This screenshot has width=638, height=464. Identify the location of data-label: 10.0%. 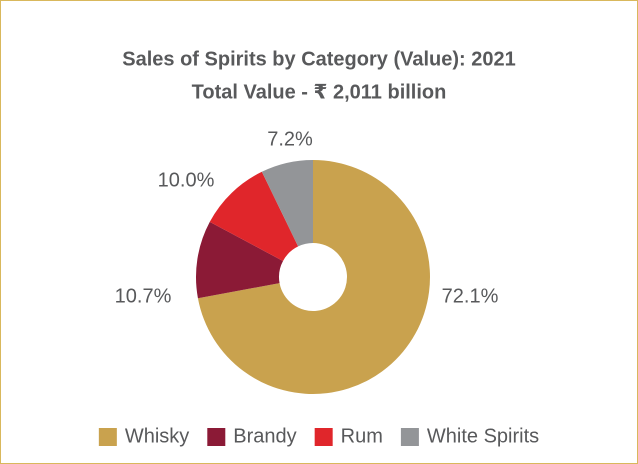
(186, 180).